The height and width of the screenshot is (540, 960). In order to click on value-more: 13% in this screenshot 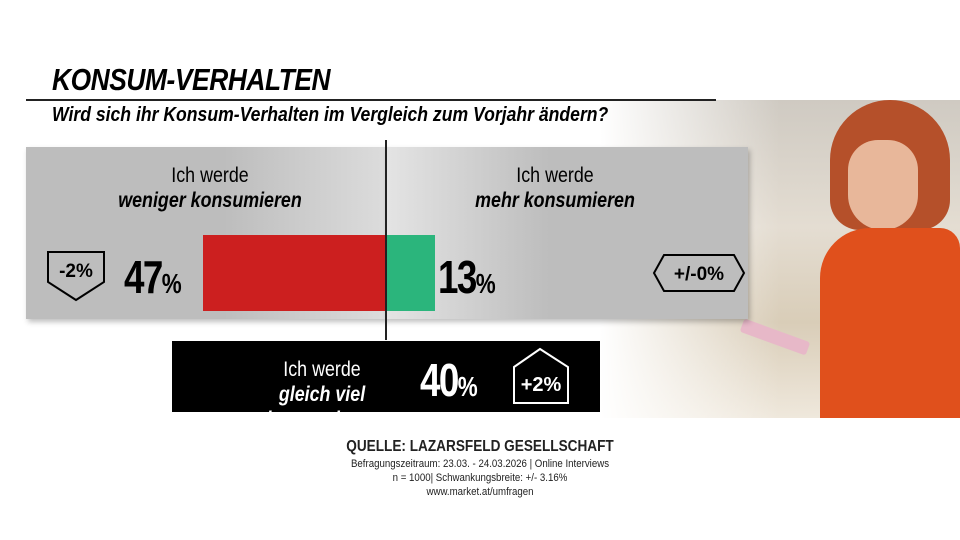, I will do `click(467, 277)`.